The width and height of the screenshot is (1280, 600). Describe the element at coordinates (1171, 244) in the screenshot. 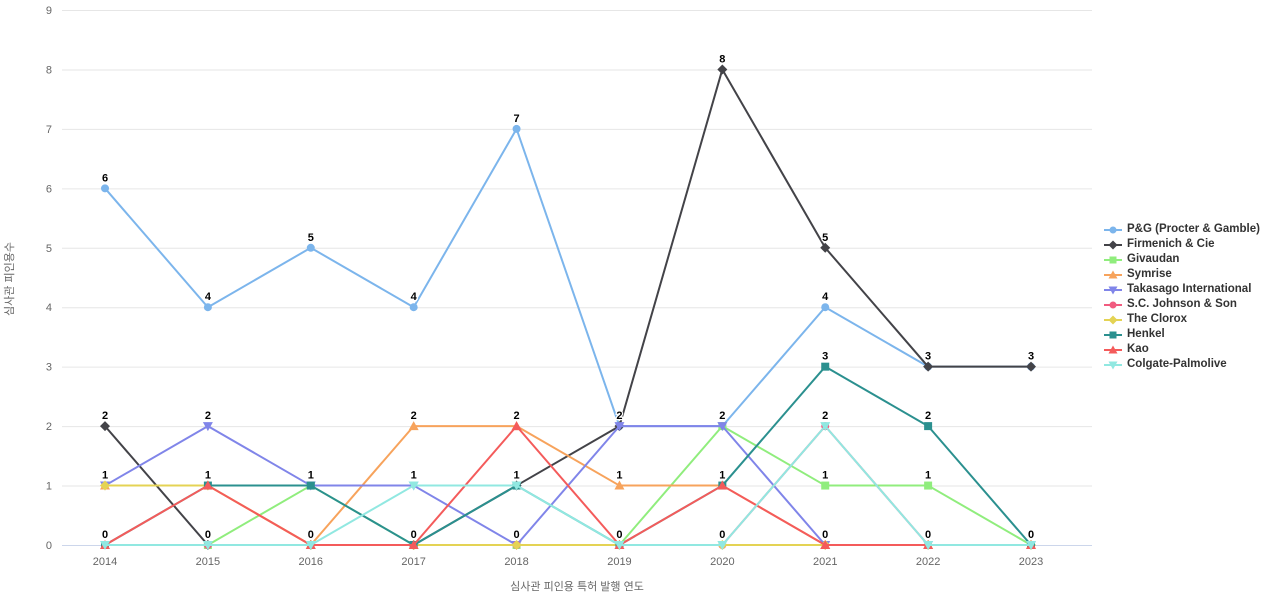

I see `legend-label: Firmenich & Cie` at that location.